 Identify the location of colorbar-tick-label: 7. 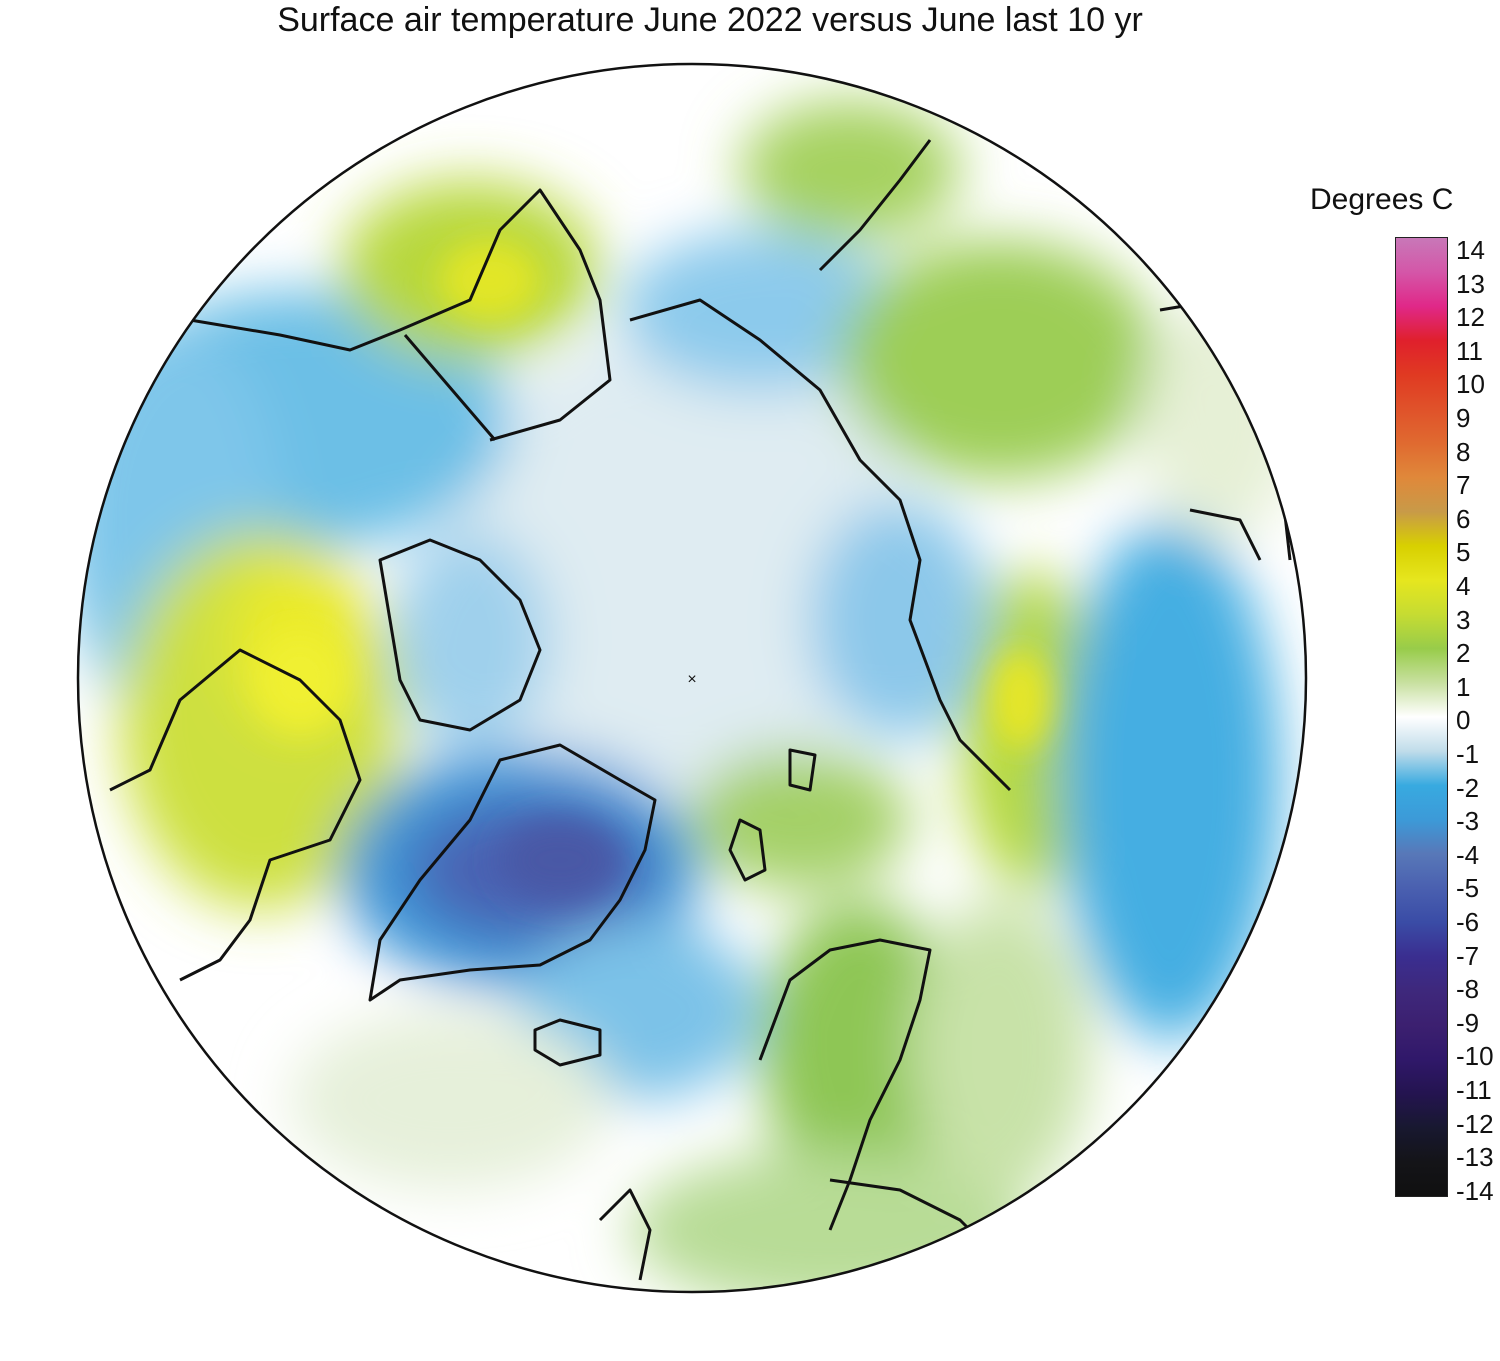
(1463, 485).